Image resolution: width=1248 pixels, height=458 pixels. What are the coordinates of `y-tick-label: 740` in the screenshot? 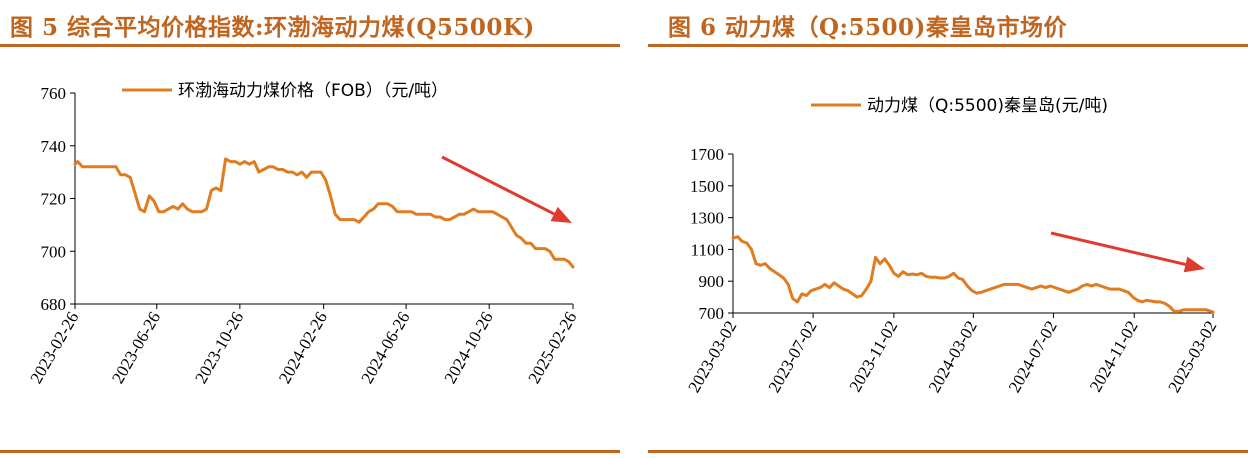 It's located at (54, 146).